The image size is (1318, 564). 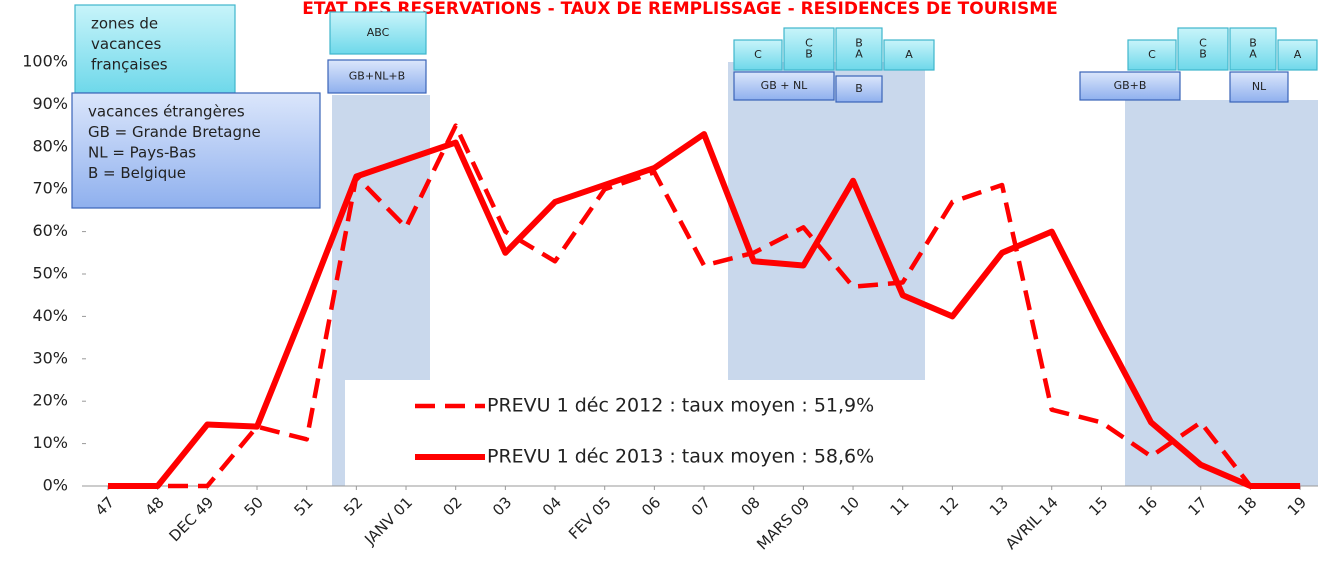 What do you see at coordinates (45, 61) in the screenshot?
I see `y-tick-label: 100%` at bounding box center [45, 61].